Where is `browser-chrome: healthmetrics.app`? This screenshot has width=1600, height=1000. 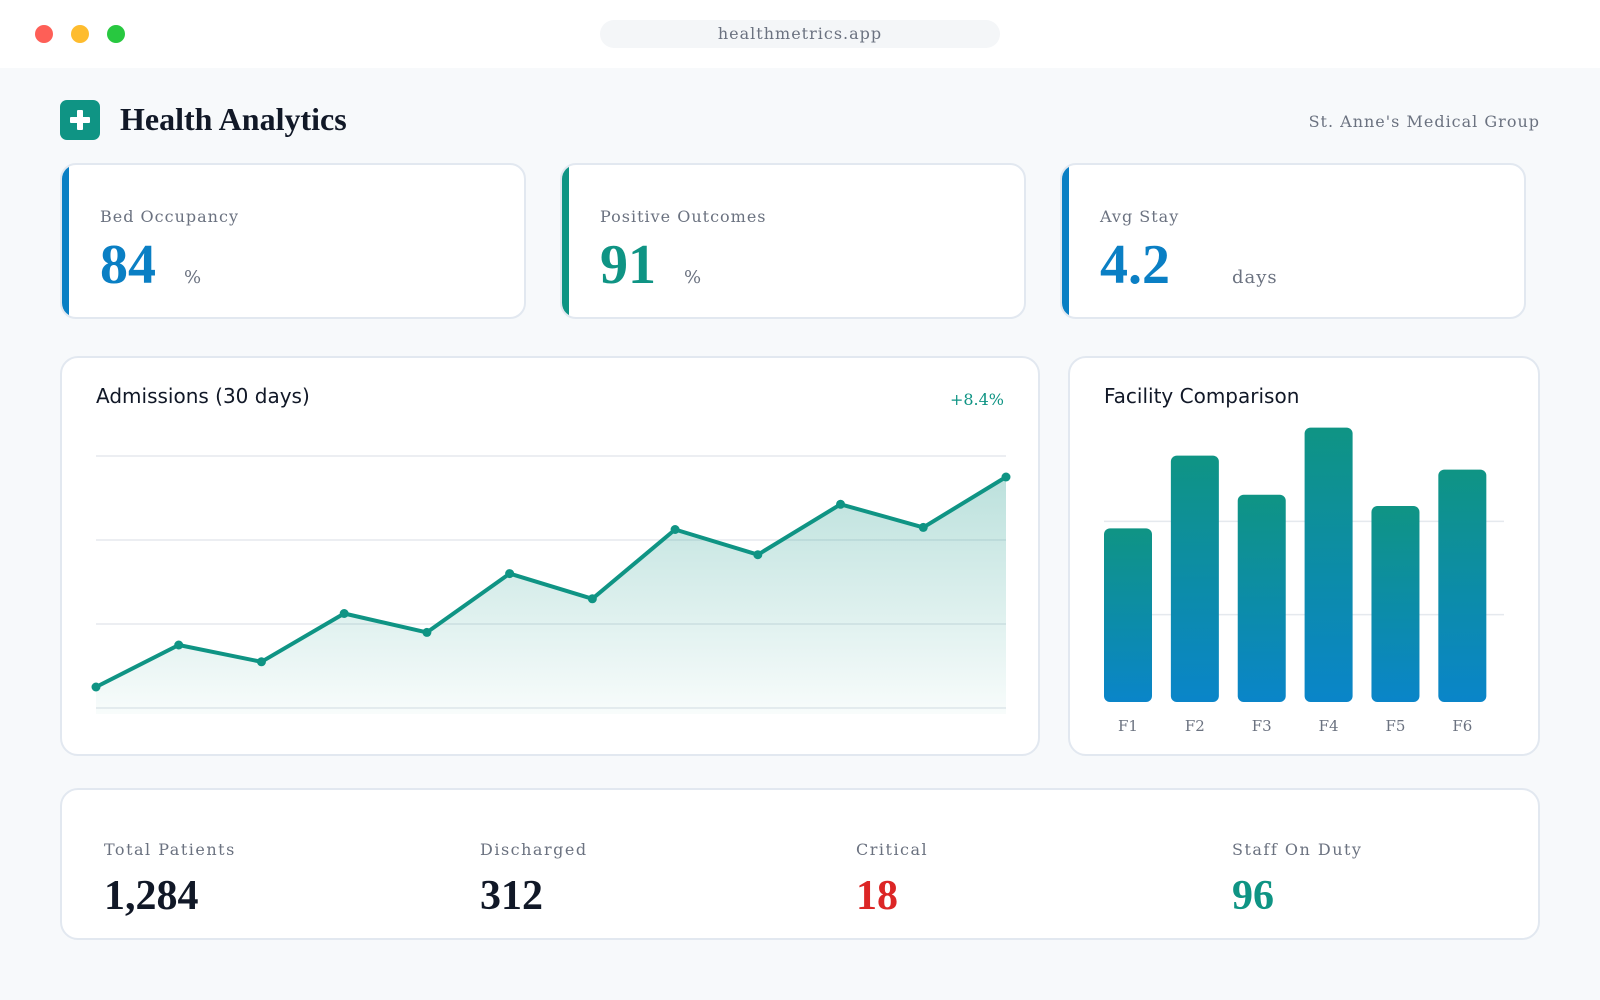
browser-chrome: healthmetrics.app is located at coordinates (800, 34).